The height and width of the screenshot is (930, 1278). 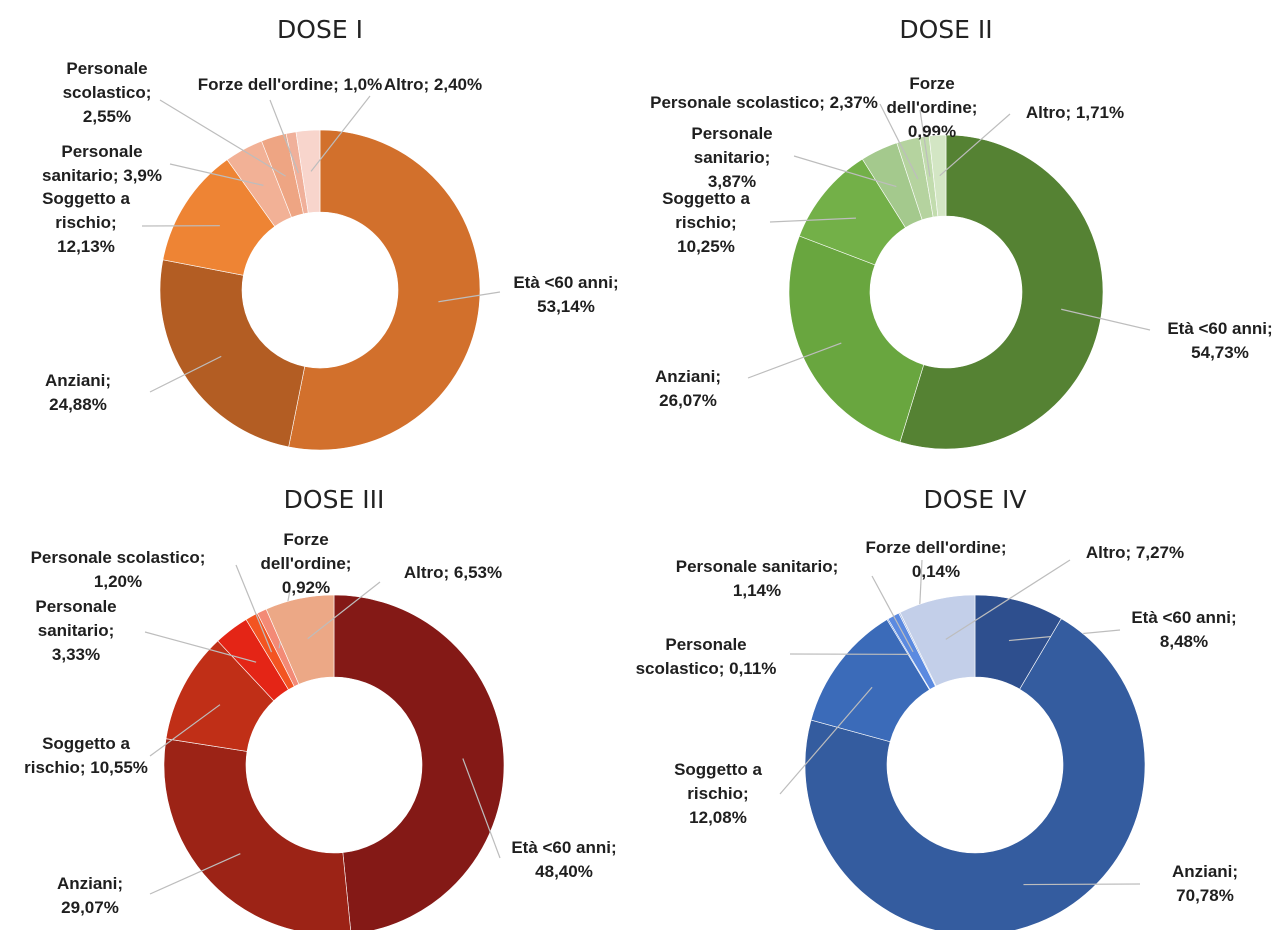 I want to click on data-label-soggetto-a-rischio: Soggetto a rischio; 12,08%, so click(x=718, y=793).